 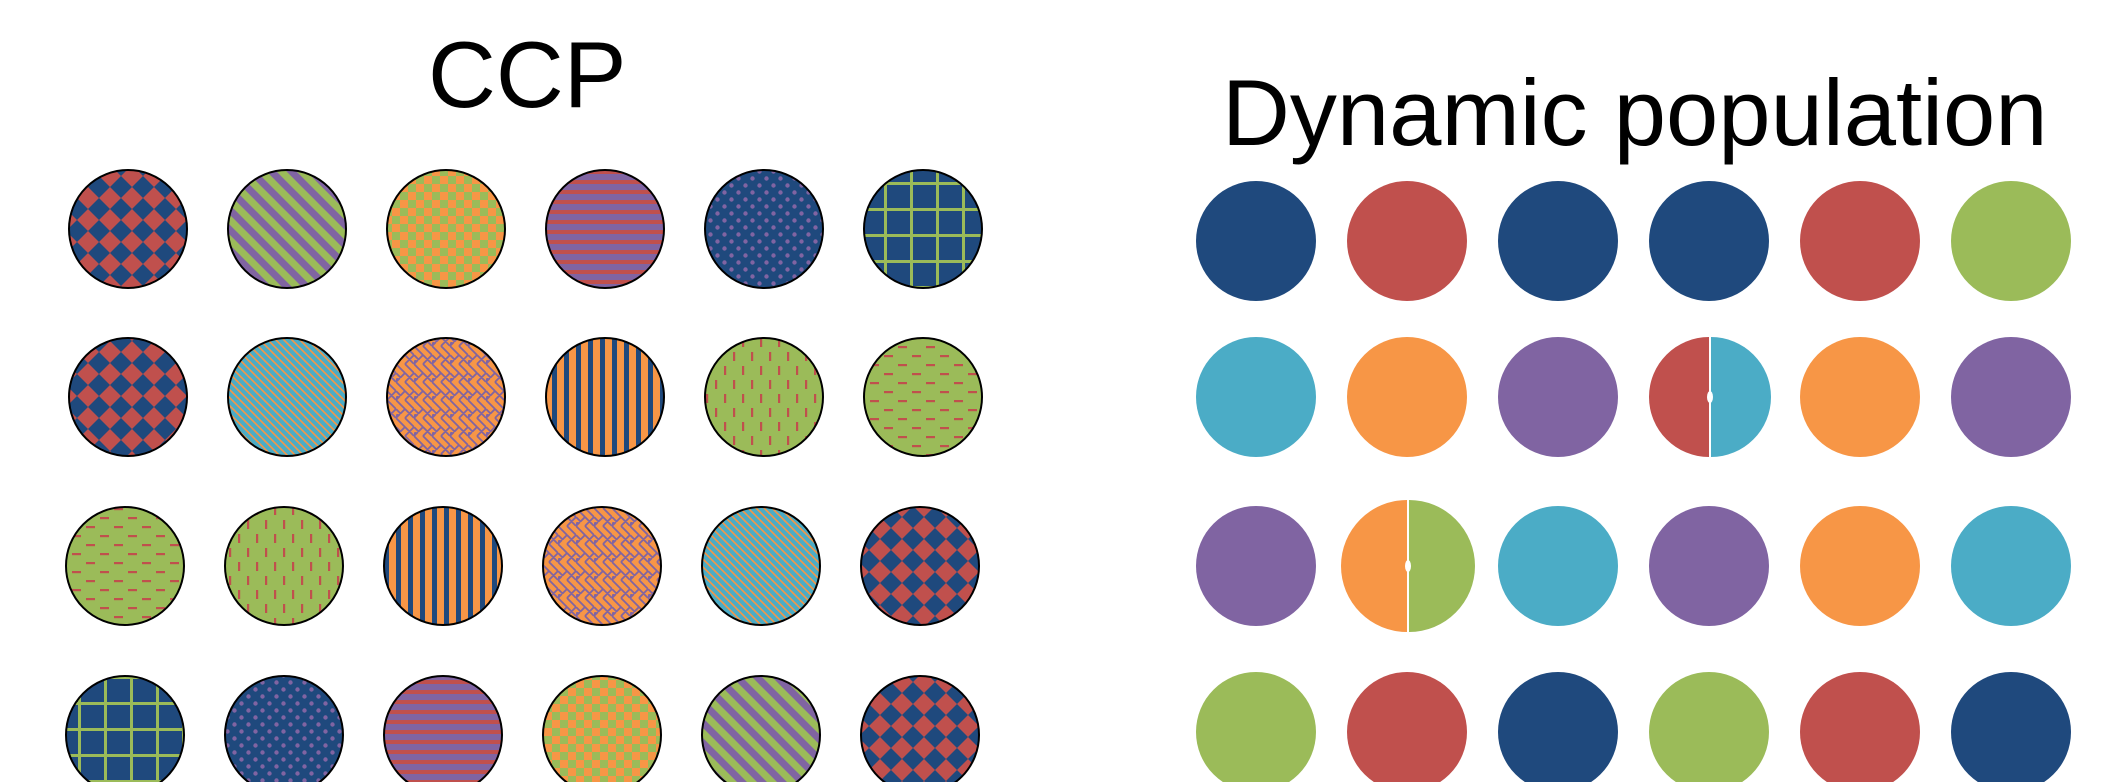 I want to click on ccp-title: CCP, so click(x=527, y=74).